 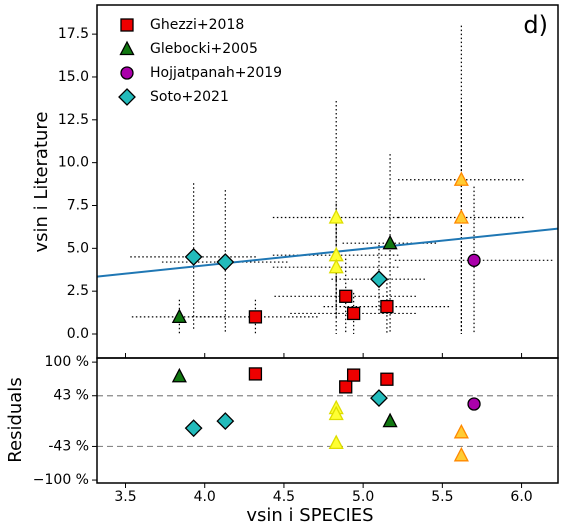 I want to click on x-tick-label: 5.5, so click(x=442, y=497).